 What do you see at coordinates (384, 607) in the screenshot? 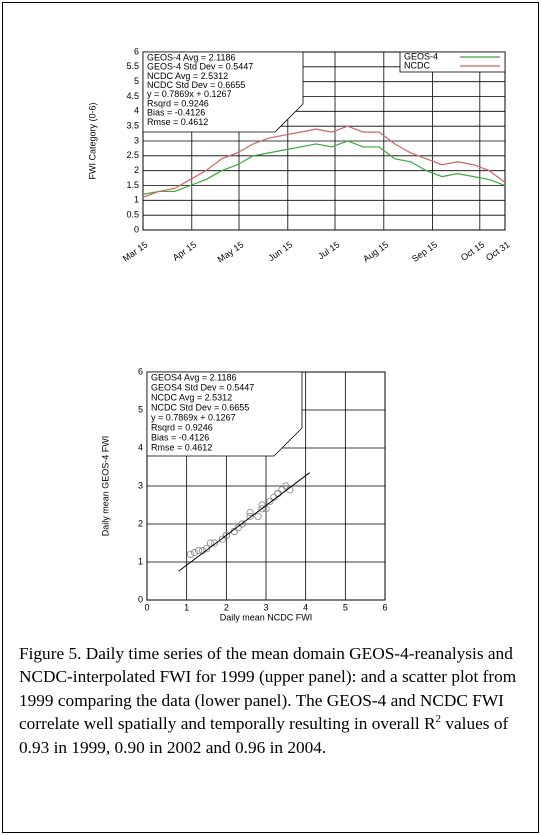
I see `x-tick-label: 6` at bounding box center [384, 607].